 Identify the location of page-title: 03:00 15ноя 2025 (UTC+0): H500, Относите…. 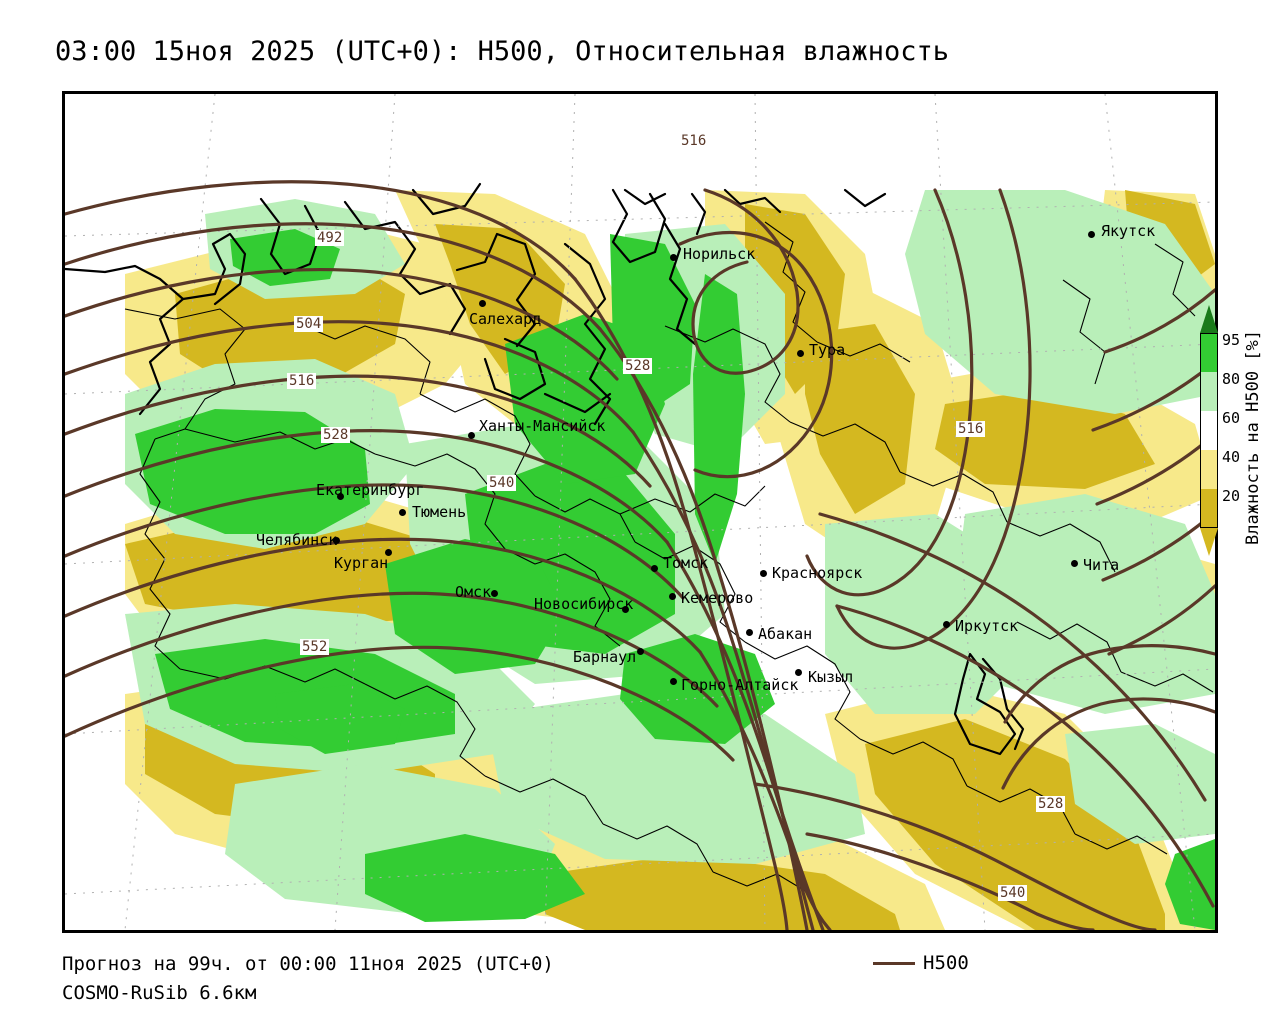
(502, 51).